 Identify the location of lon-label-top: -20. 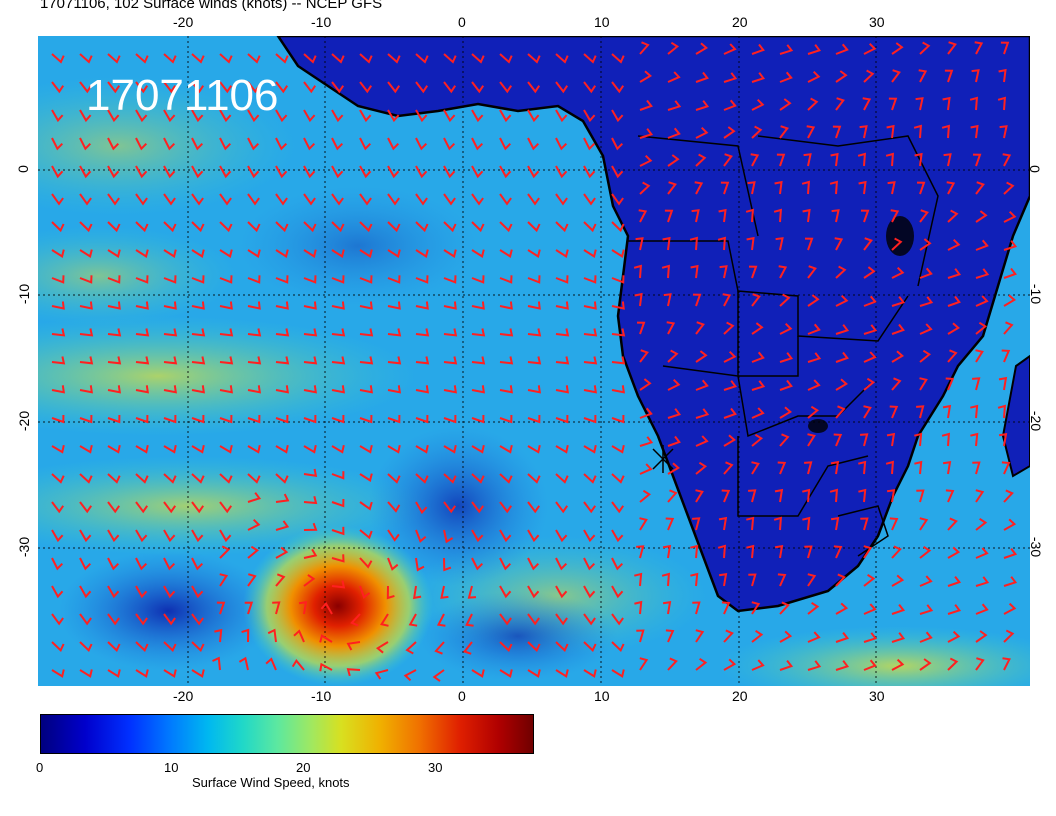
(183, 22).